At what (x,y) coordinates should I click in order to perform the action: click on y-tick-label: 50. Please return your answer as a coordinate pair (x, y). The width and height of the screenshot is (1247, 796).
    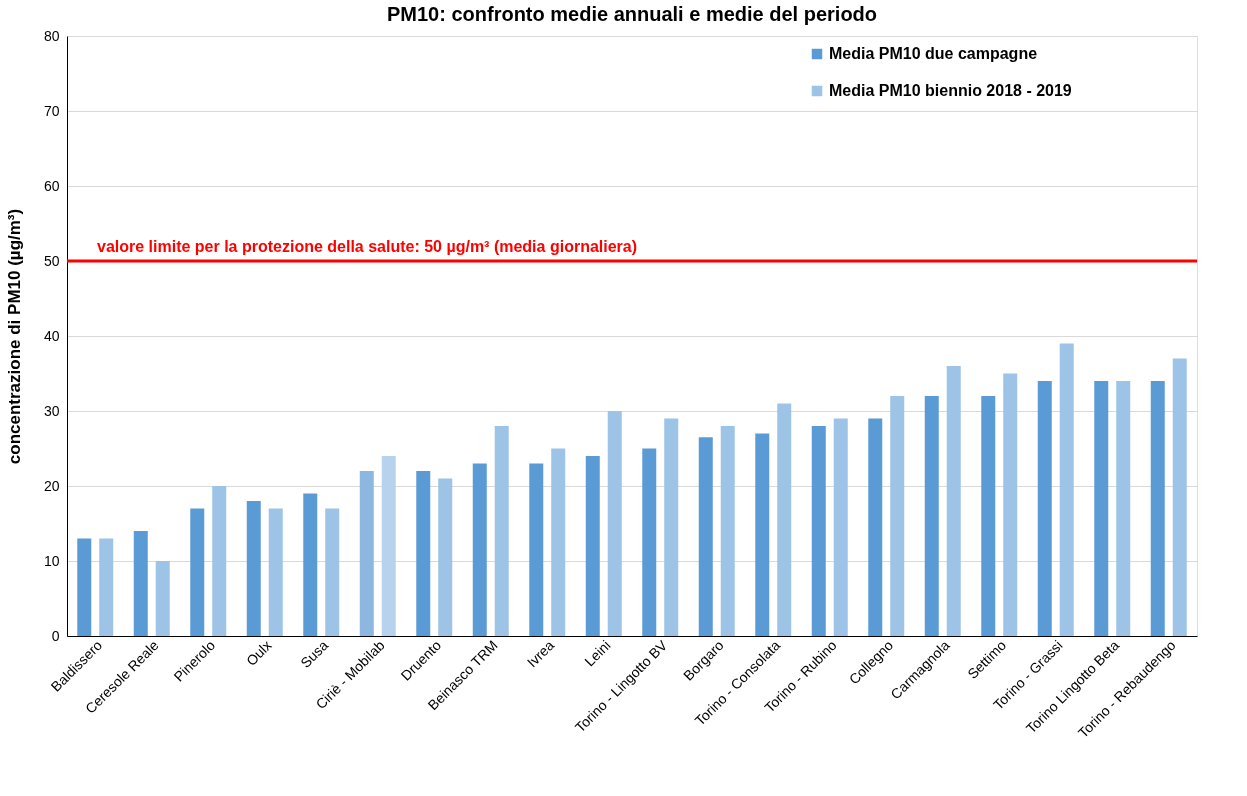
    Looking at the image, I should click on (51, 260).